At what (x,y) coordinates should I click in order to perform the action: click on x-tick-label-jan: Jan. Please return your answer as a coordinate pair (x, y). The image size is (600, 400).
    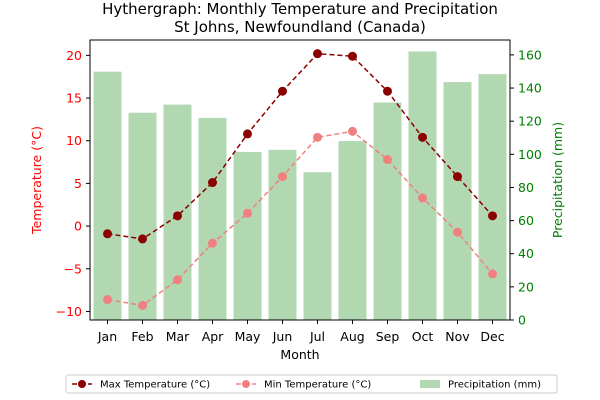
    Looking at the image, I should click on (107, 336).